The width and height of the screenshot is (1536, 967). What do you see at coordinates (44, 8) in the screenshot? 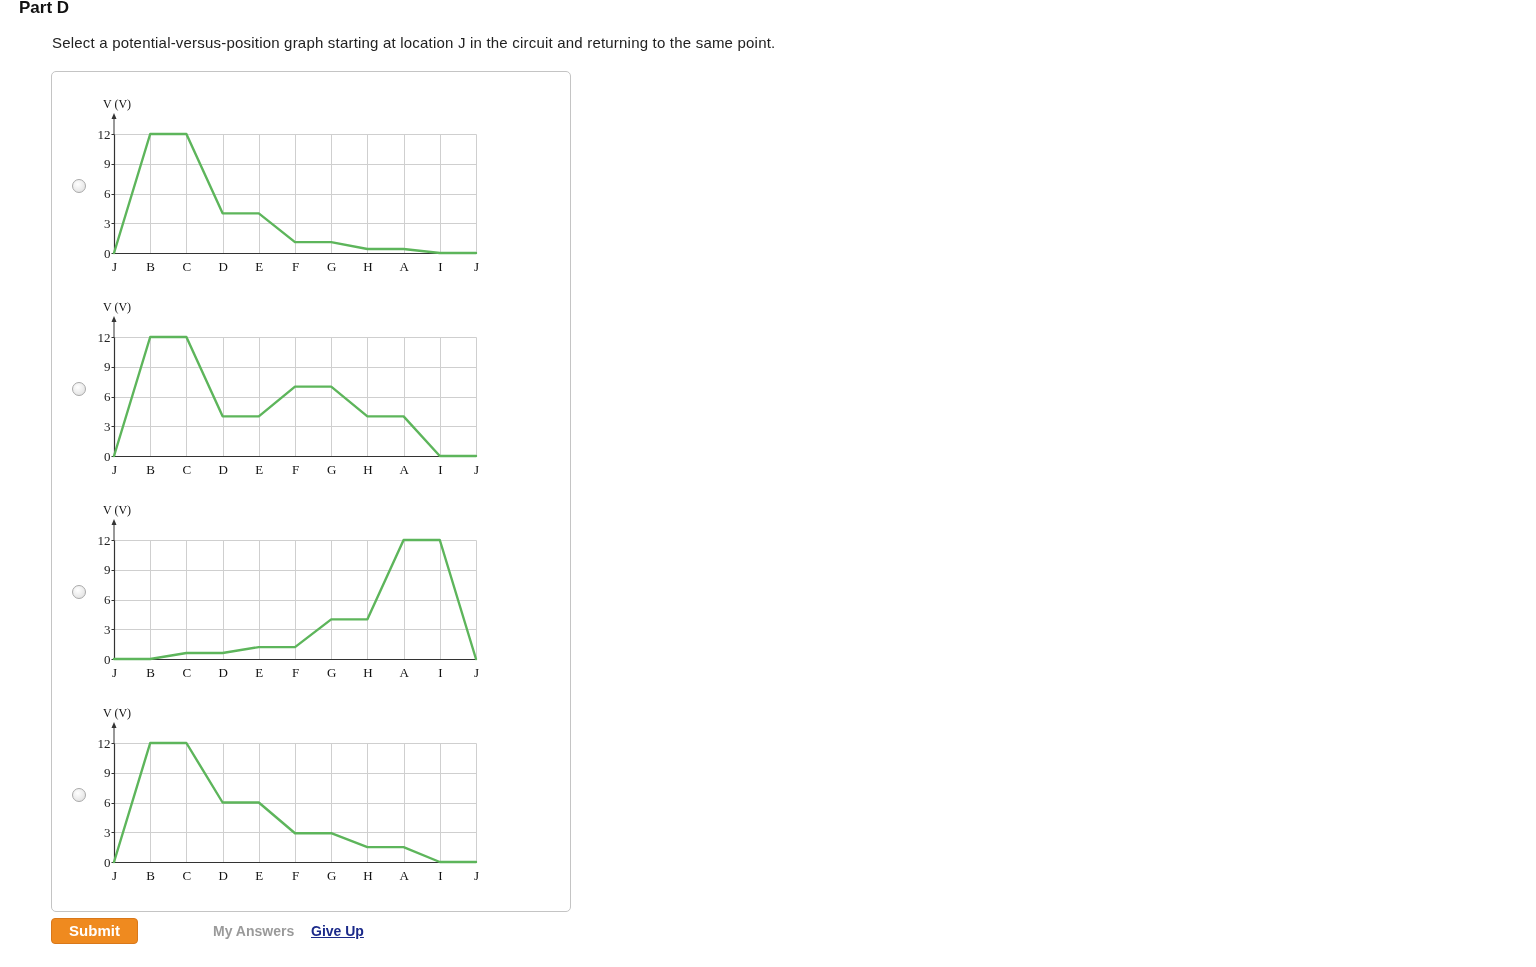
I see `chart-title: Part D` at bounding box center [44, 8].